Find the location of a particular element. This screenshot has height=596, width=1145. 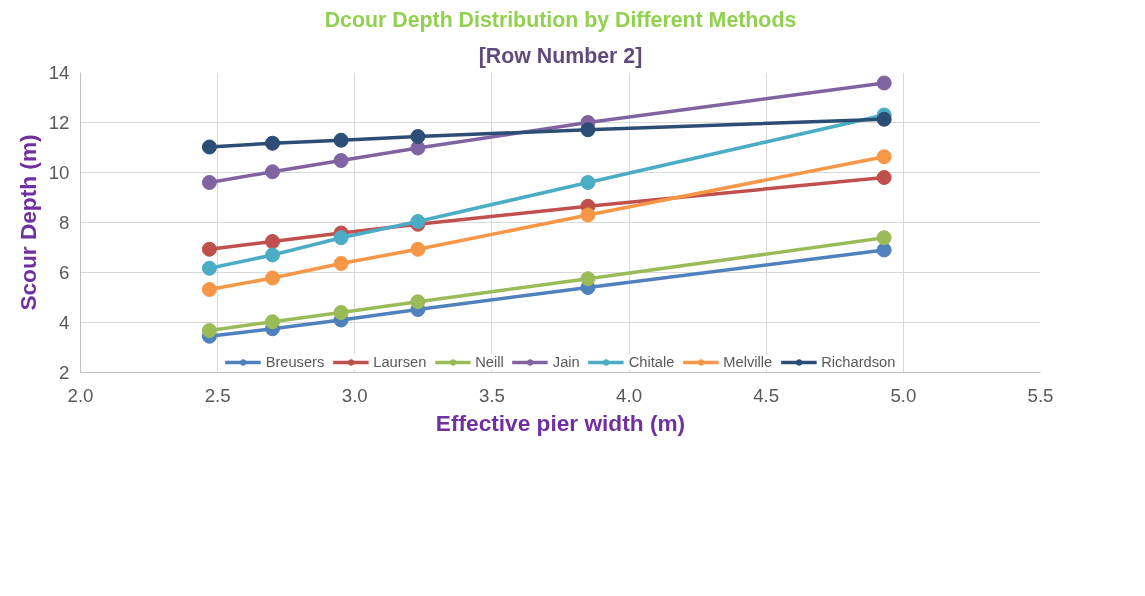

x-tick-label: 5.5 is located at coordinates (1040, 395).